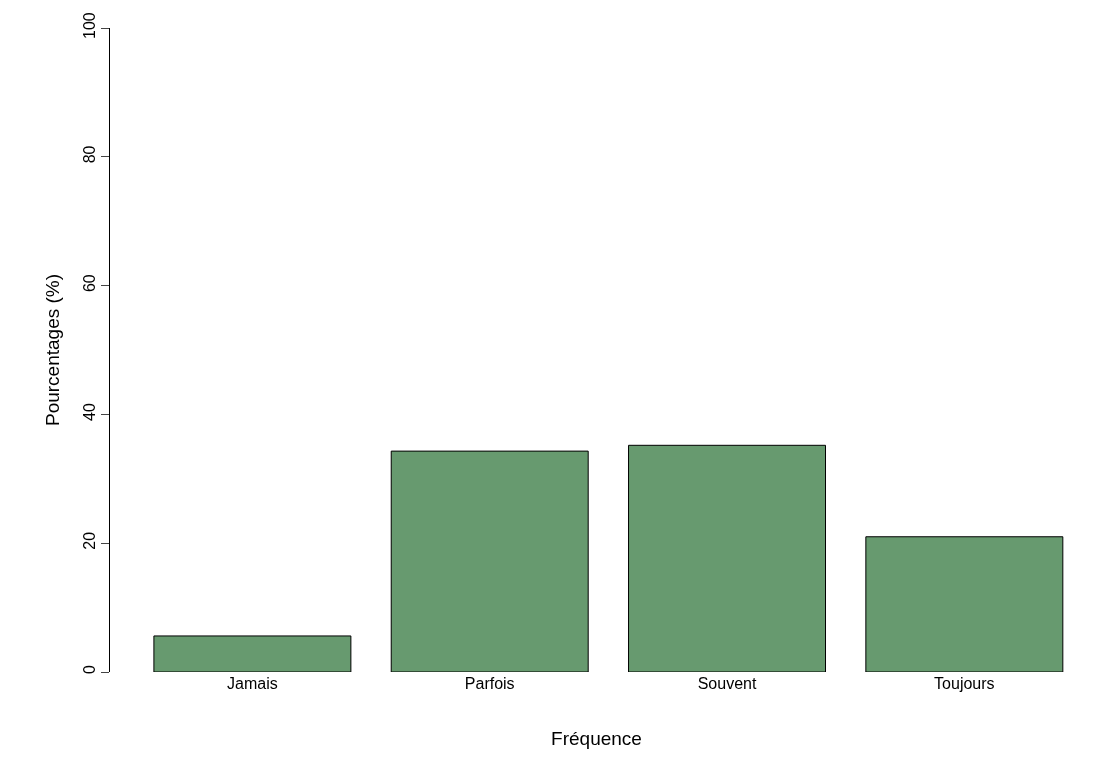 Image resolution: width=1103 pixels, height=772 pixels. I want to click on y-tick-label: 0, so click(89, 670).